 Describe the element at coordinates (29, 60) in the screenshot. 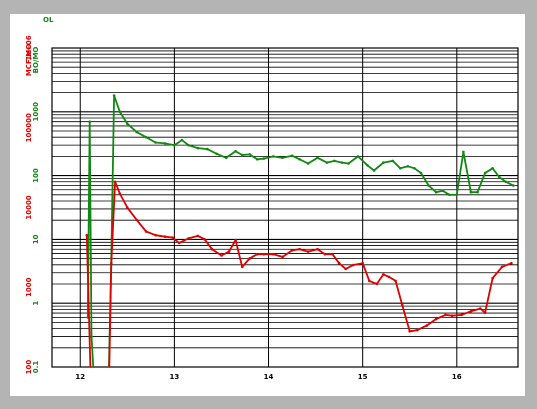

I see `y-axis-label: MCF/MO` at that location.